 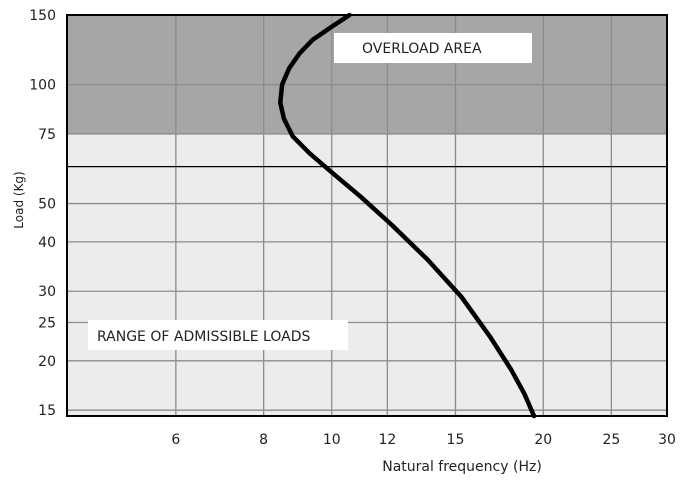 I want to click on y-axis-label: Load (Kg), so click(x=19, y=199).